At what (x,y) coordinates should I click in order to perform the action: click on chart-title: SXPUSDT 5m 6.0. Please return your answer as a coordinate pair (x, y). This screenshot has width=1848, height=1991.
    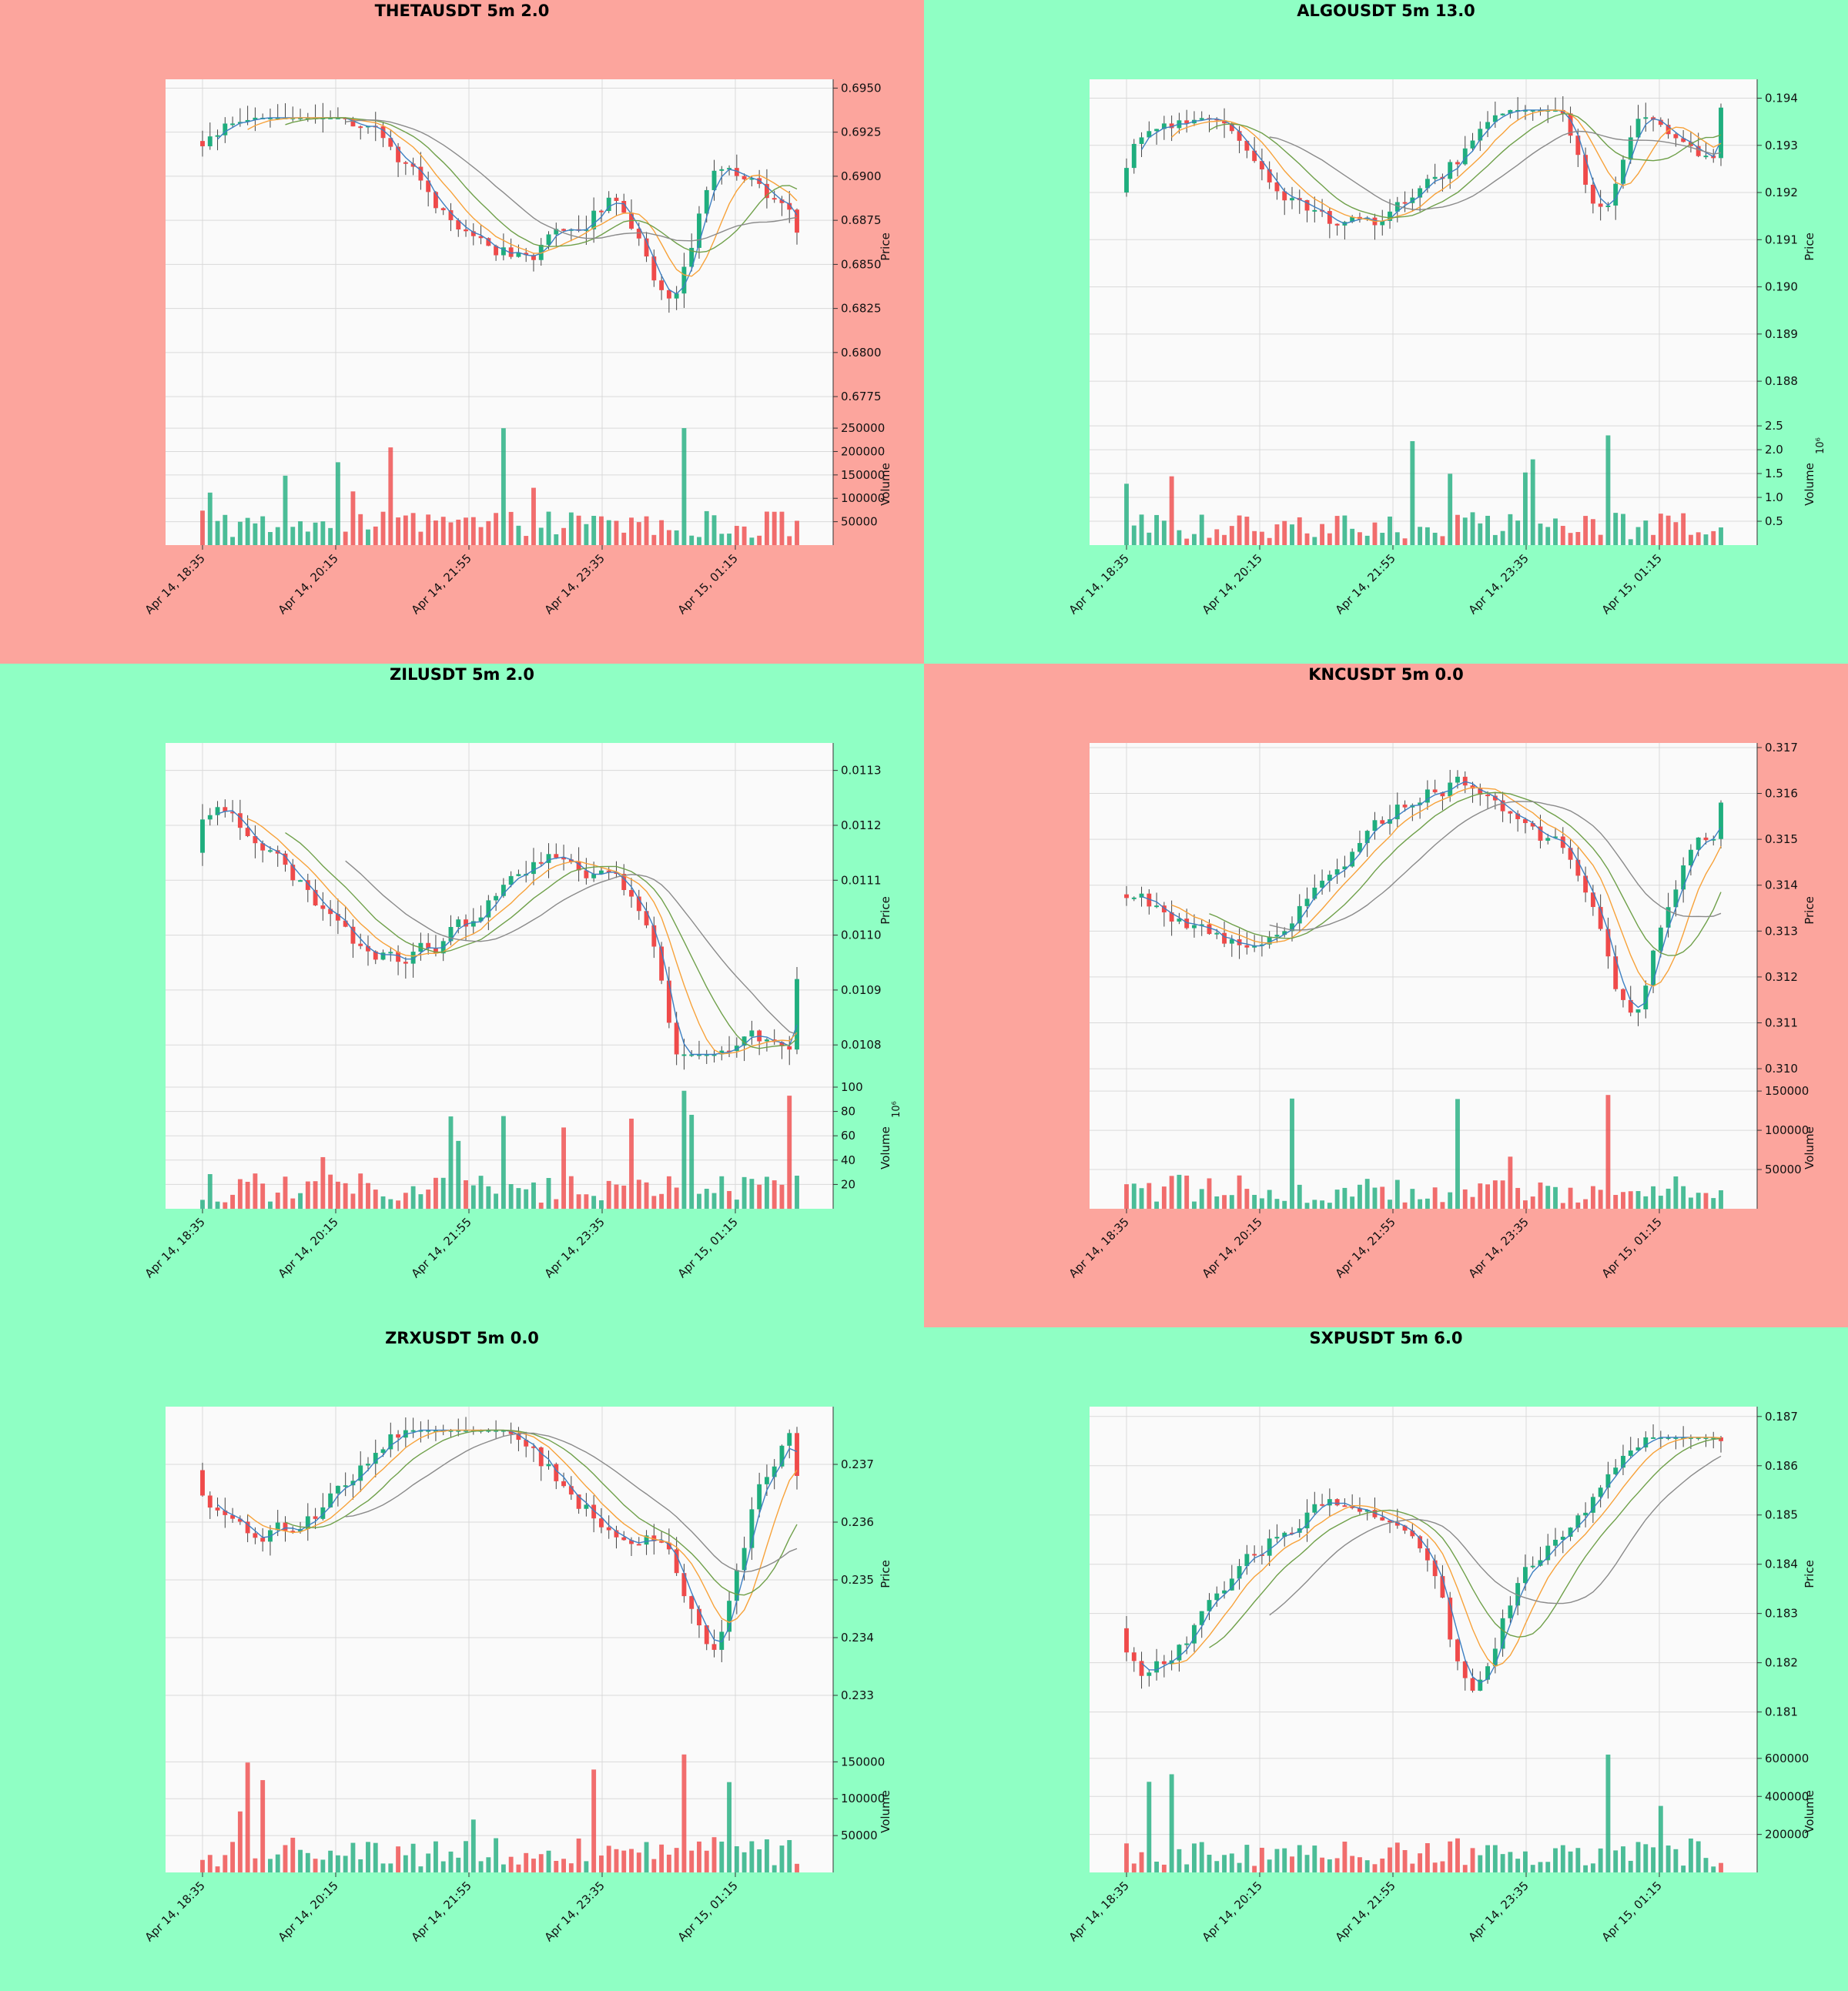
    Looking at the image, I should click on (1386, 1338).